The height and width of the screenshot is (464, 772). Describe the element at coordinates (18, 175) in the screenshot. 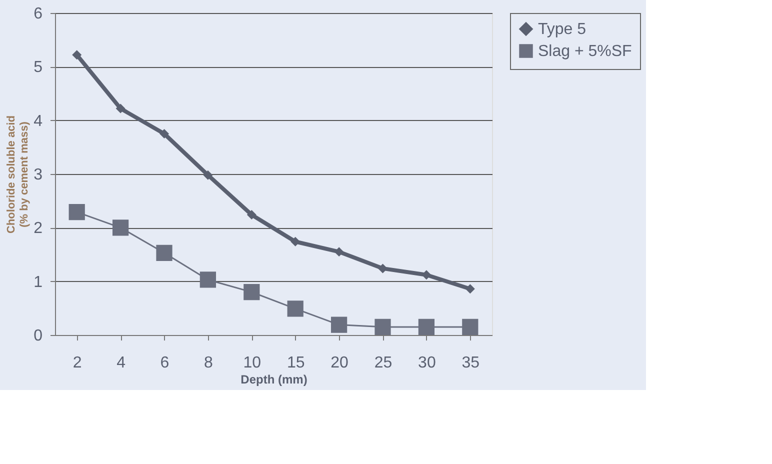

I see `y-axis-title: Choloride soluble acid (% by cement mass)` at that location.